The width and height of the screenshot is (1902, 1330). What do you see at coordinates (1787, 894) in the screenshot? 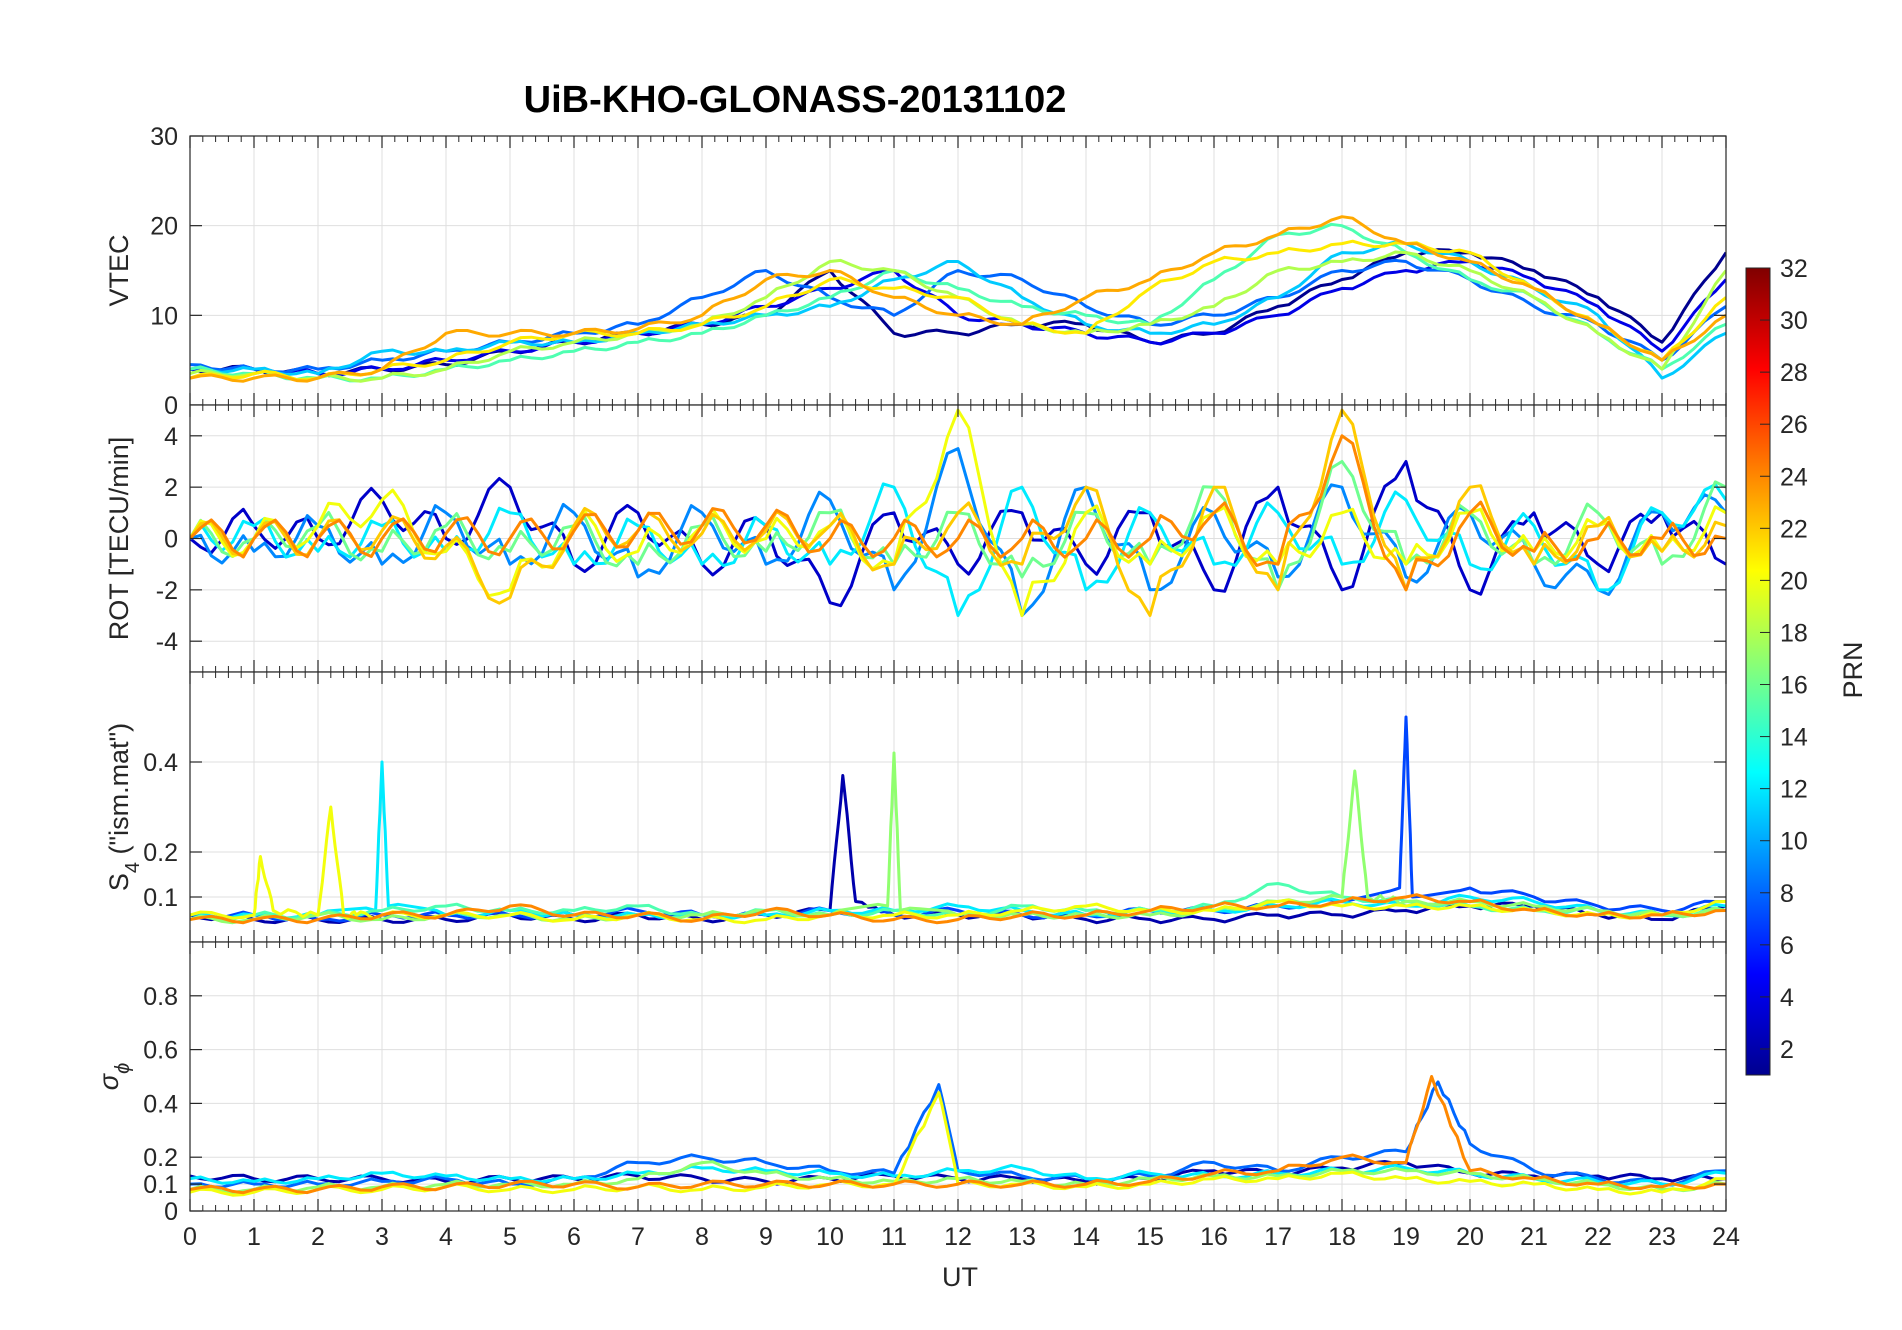
I see `colorbar-tick-label: 8` at bounding box center [1787, 894].